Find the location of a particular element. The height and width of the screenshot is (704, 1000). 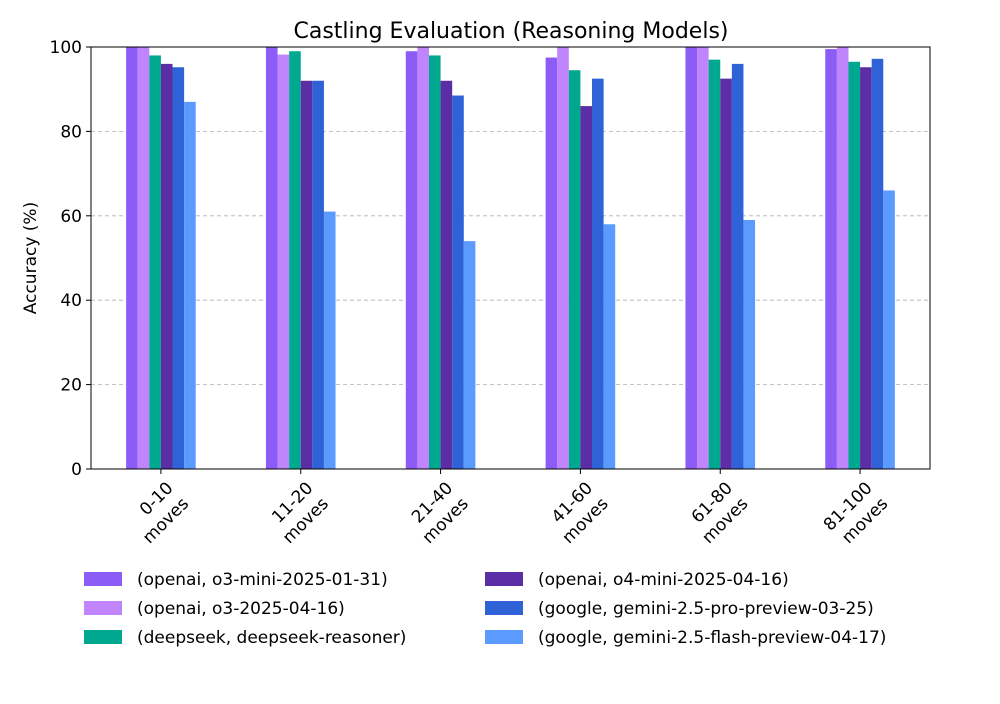

y-tick-label: 0 is located at coordinates (76, 470).